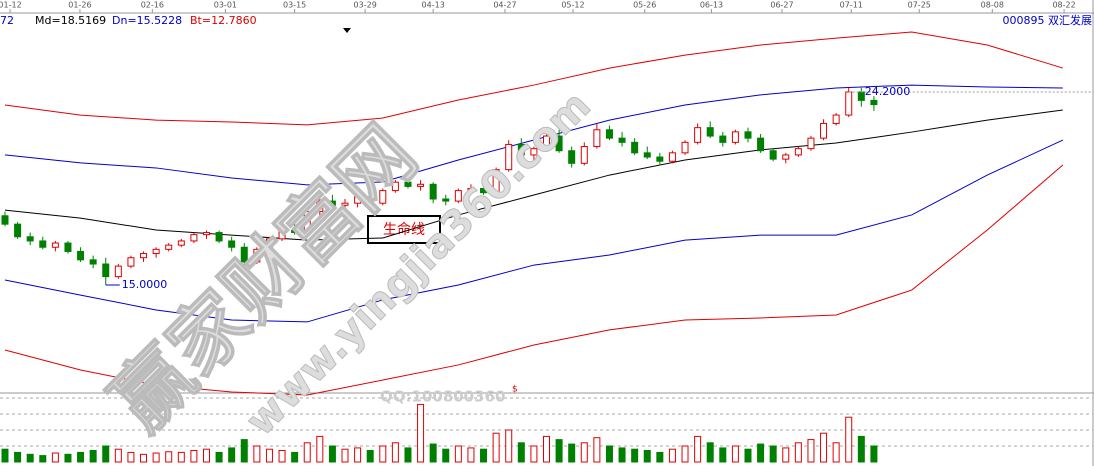 Image resolution: width=1094 pixels, height=466 pixels. Describe the element at coordinates (433, 5) in the screenshot. I see `x-tick-label: 04-13` at that location.